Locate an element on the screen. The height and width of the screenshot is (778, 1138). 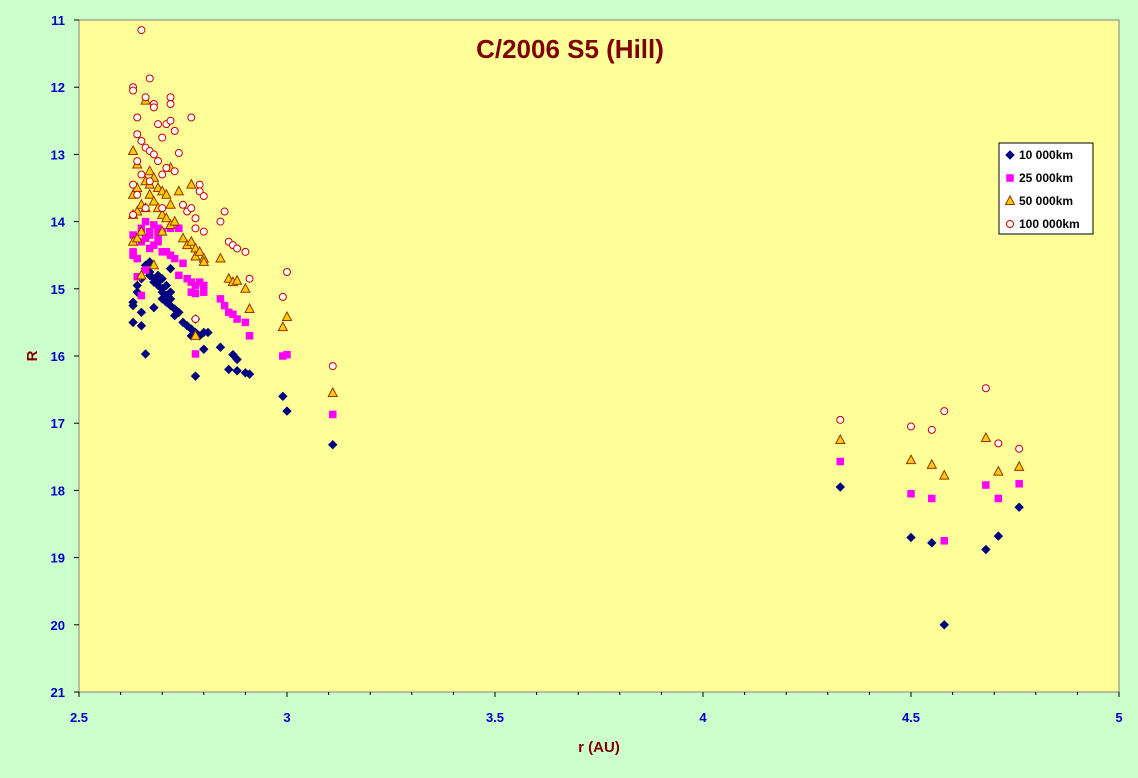
x-tick-label: 3 is located at coordinates (286, 717).